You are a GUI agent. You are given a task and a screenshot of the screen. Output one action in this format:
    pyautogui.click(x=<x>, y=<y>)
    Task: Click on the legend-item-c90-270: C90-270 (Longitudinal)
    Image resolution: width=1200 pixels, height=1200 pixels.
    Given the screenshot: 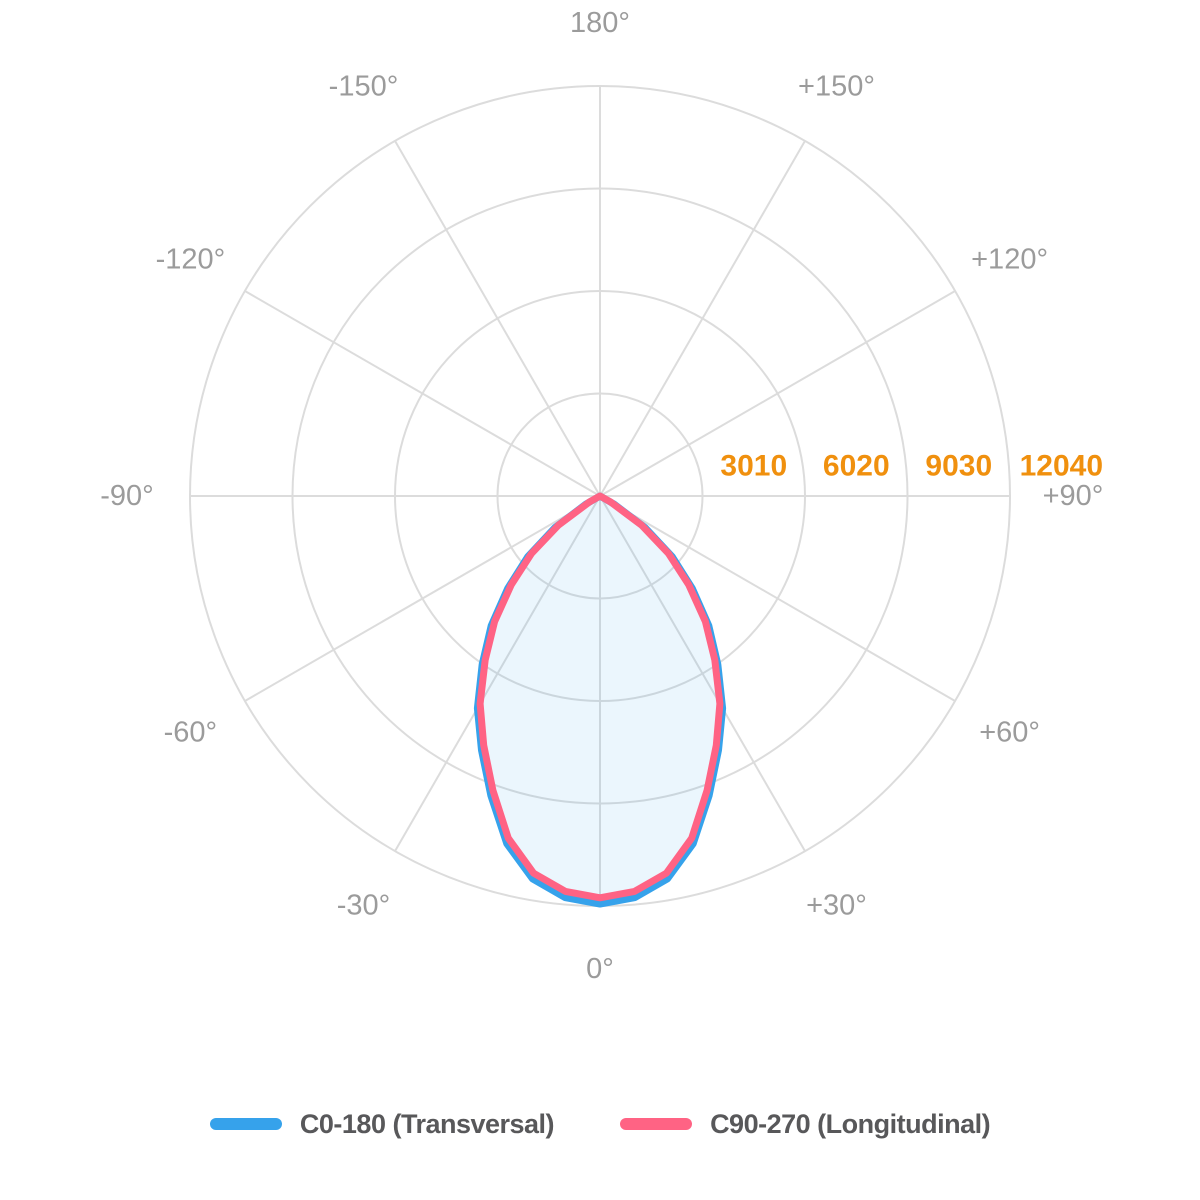 What is the action you would take?
    pyautogui.click(x=805, y=1124)
    